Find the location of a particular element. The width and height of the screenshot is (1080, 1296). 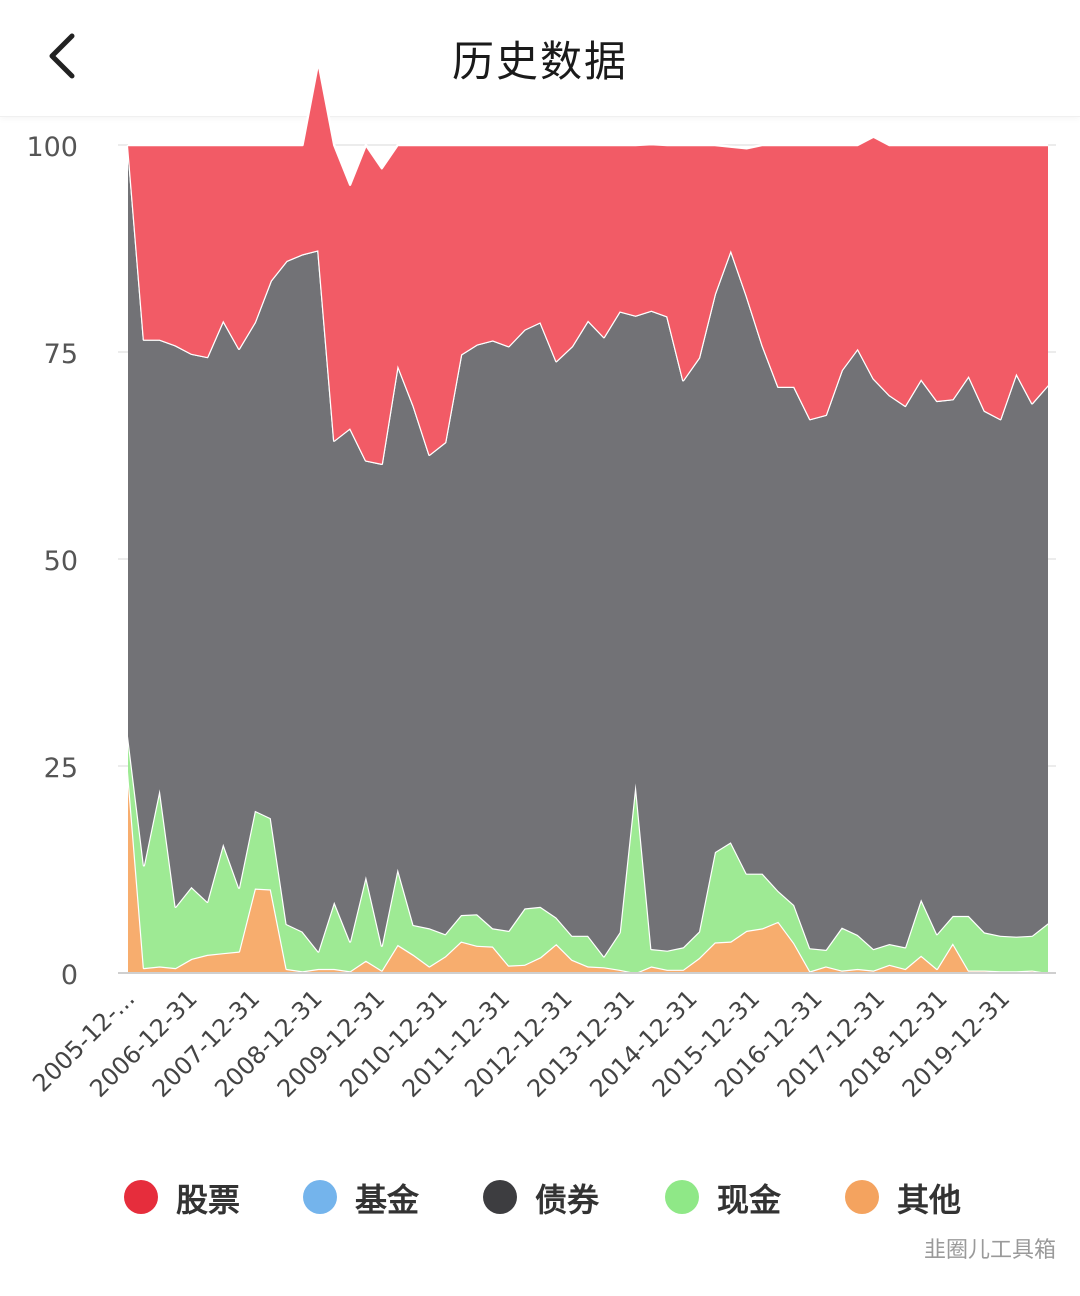

y-tick-label: 50 is located at coordinates (61, 561).